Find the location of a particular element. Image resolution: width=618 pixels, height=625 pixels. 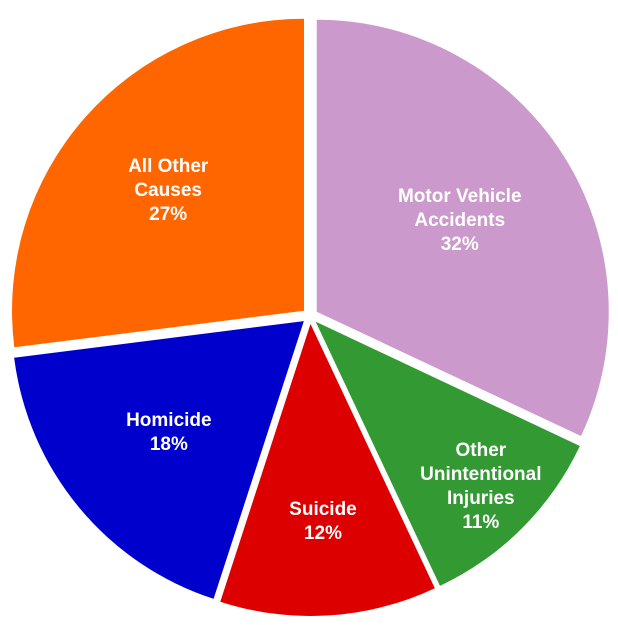

category-name: Other Unintentional Injuries is located at coordinates (481, 474).